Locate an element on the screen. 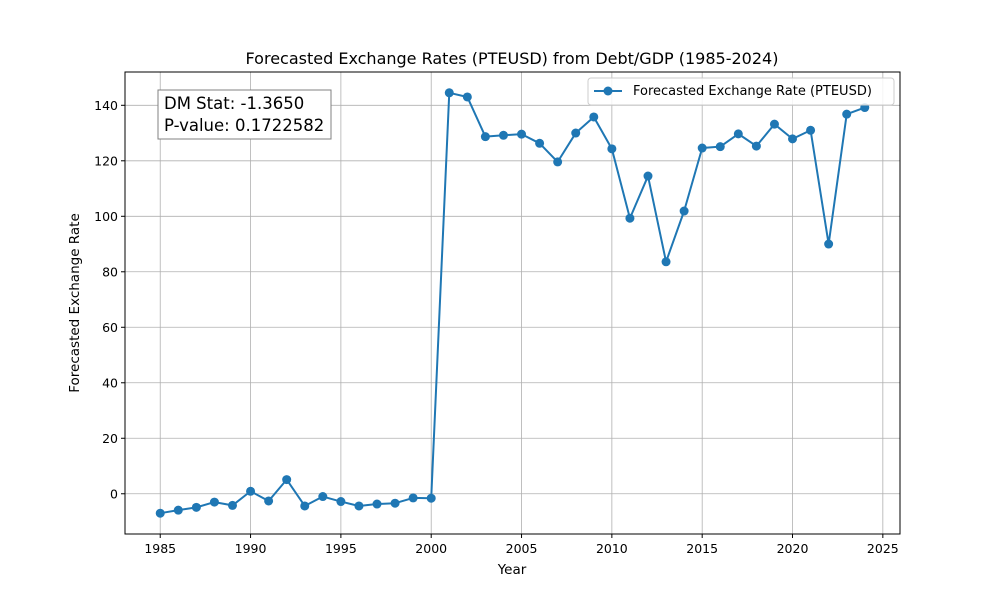  y-tick-label: 100 is located at coordinates (106, 216).